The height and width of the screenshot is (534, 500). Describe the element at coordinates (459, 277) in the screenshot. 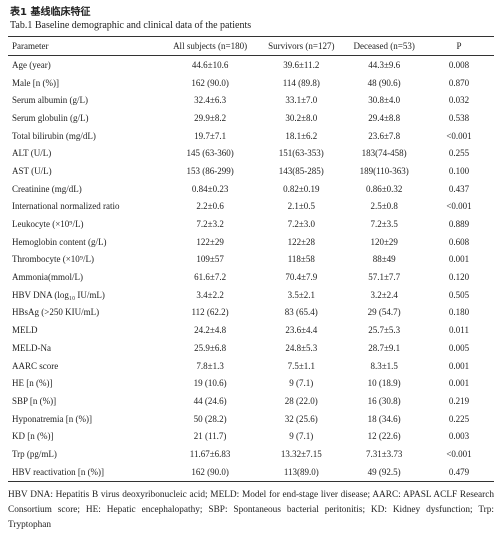

I see `cell: 0.120` at that location.